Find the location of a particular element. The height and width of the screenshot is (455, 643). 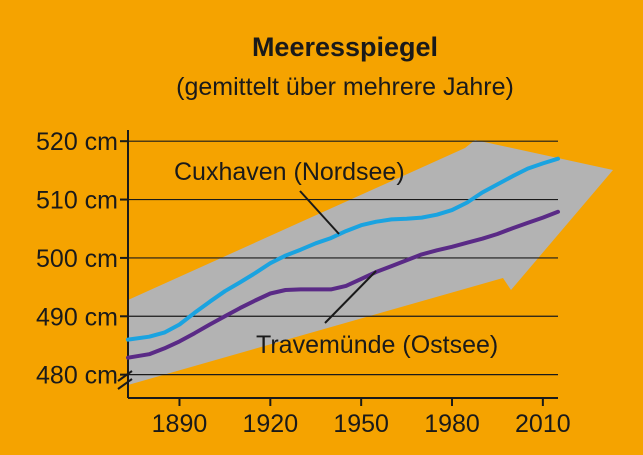

y-tick-label-500: 500 cm is located at coordinates (77, 259).